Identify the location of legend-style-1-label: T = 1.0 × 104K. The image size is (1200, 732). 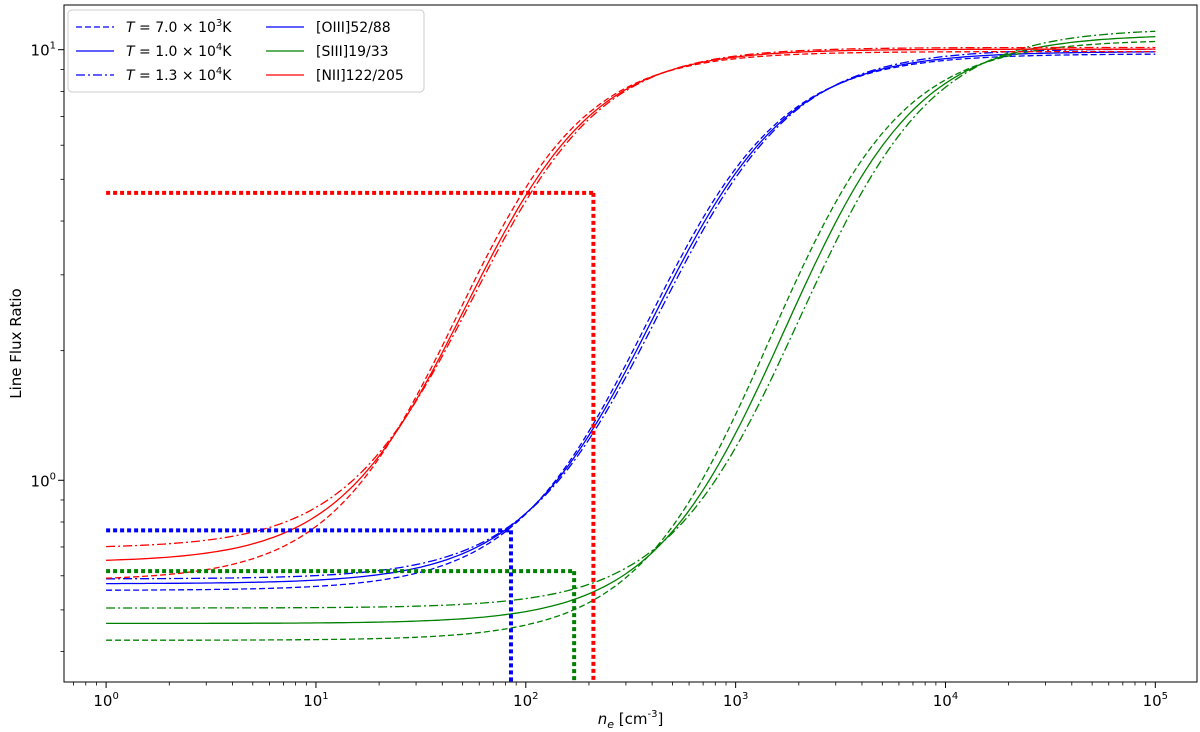
(179, 51).